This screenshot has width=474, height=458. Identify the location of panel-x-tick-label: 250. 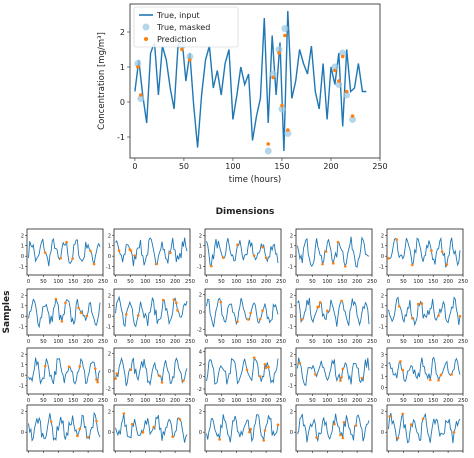
(372, 342).